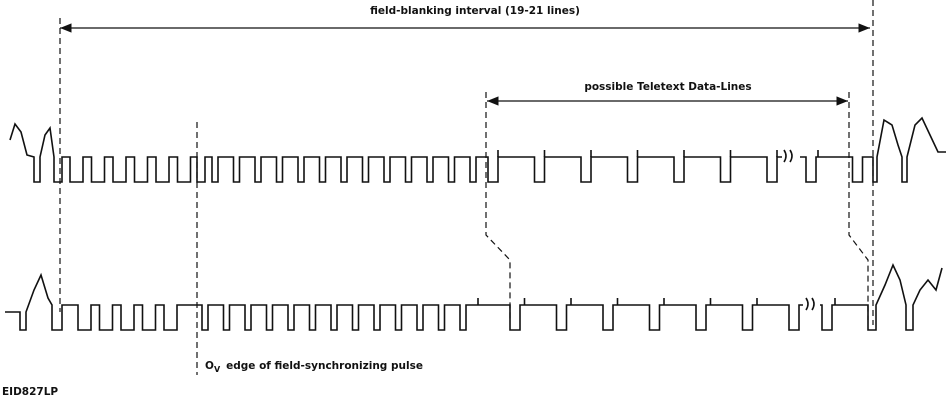 The image size is (946, 401). Describe the element at coordinates (314, 367) in the screenshot. I see `edge-label: OV edge of field-synchronizing pulse` at that location.